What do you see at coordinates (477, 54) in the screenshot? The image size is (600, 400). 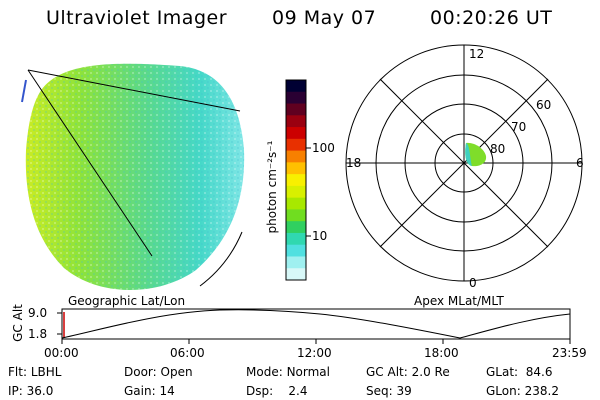 I see `mlt-label-12: 12` at bounding box center [477, 54].